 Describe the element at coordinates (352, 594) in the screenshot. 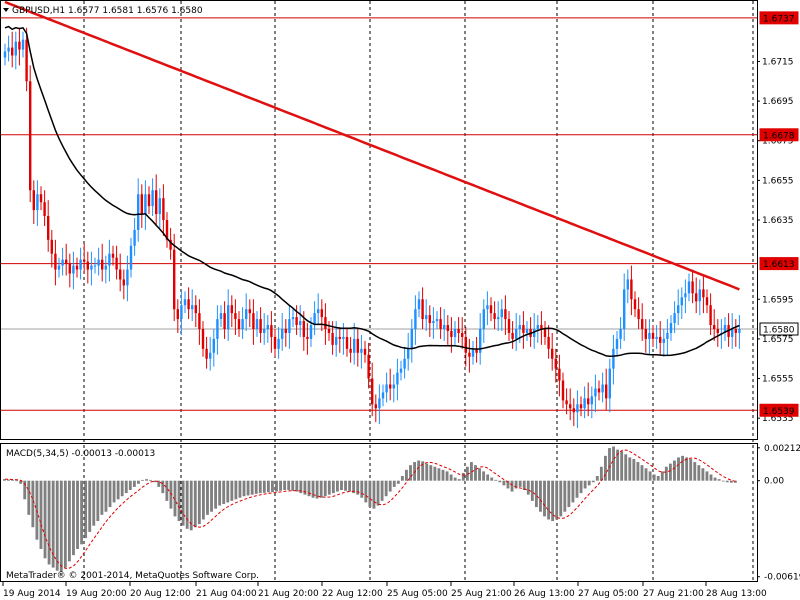

I see `time-tick-label: 22 Aug 12:00` at that location.